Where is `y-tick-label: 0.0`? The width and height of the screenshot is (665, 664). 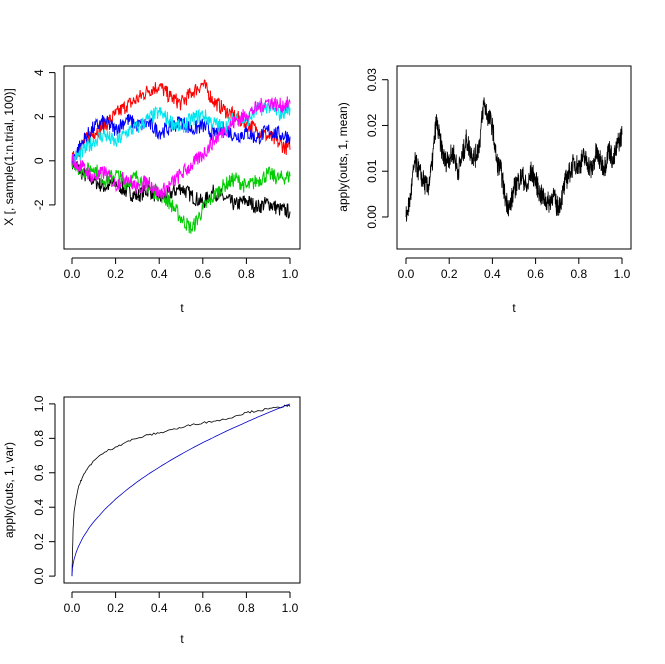 y-tick-label: 0.0 is located at coordinates (39, 575).